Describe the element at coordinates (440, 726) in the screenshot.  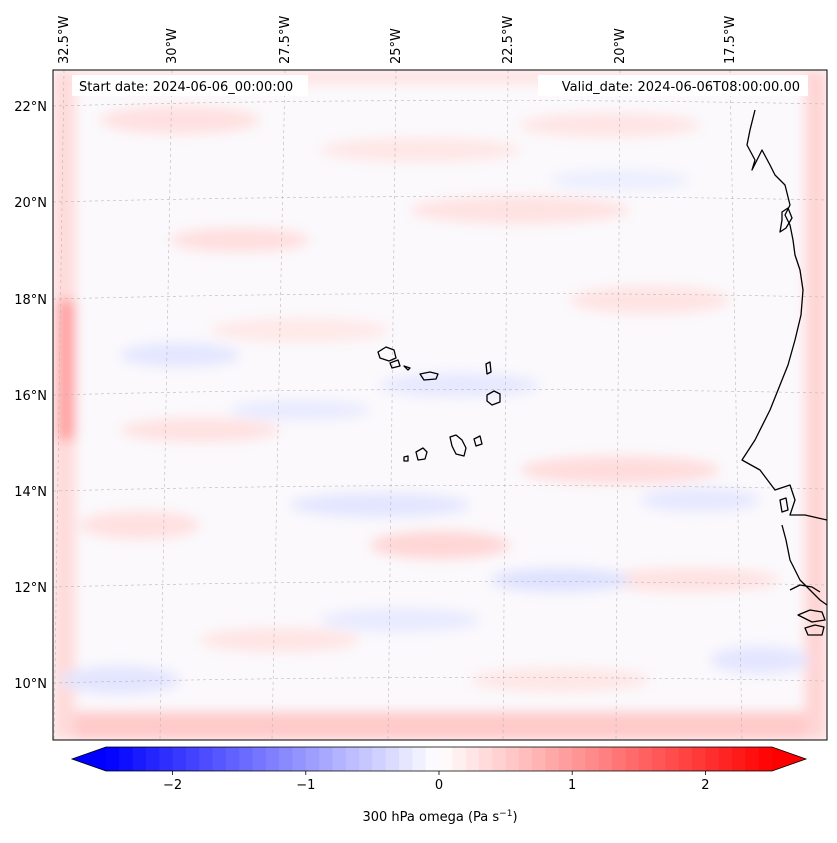
I see `omega-boundary-bottom` at that location.